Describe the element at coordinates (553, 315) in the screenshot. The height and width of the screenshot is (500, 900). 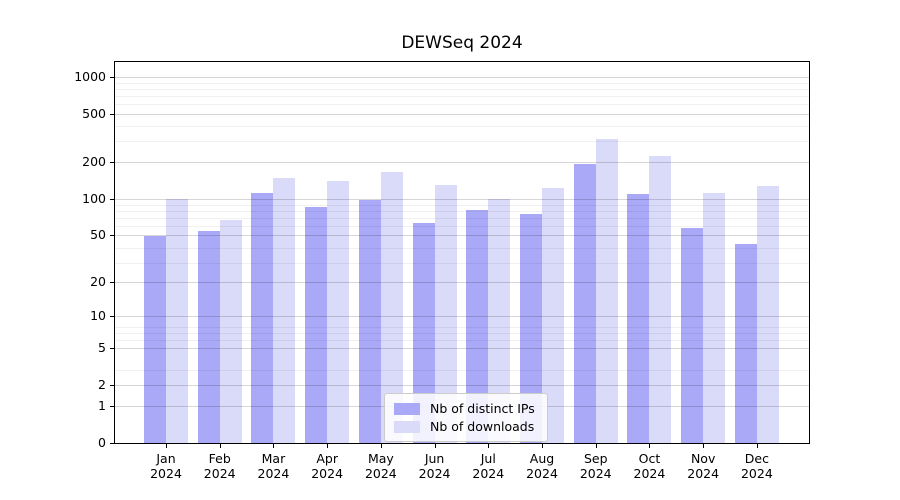
I see `bar-downloads-aug` at that location.